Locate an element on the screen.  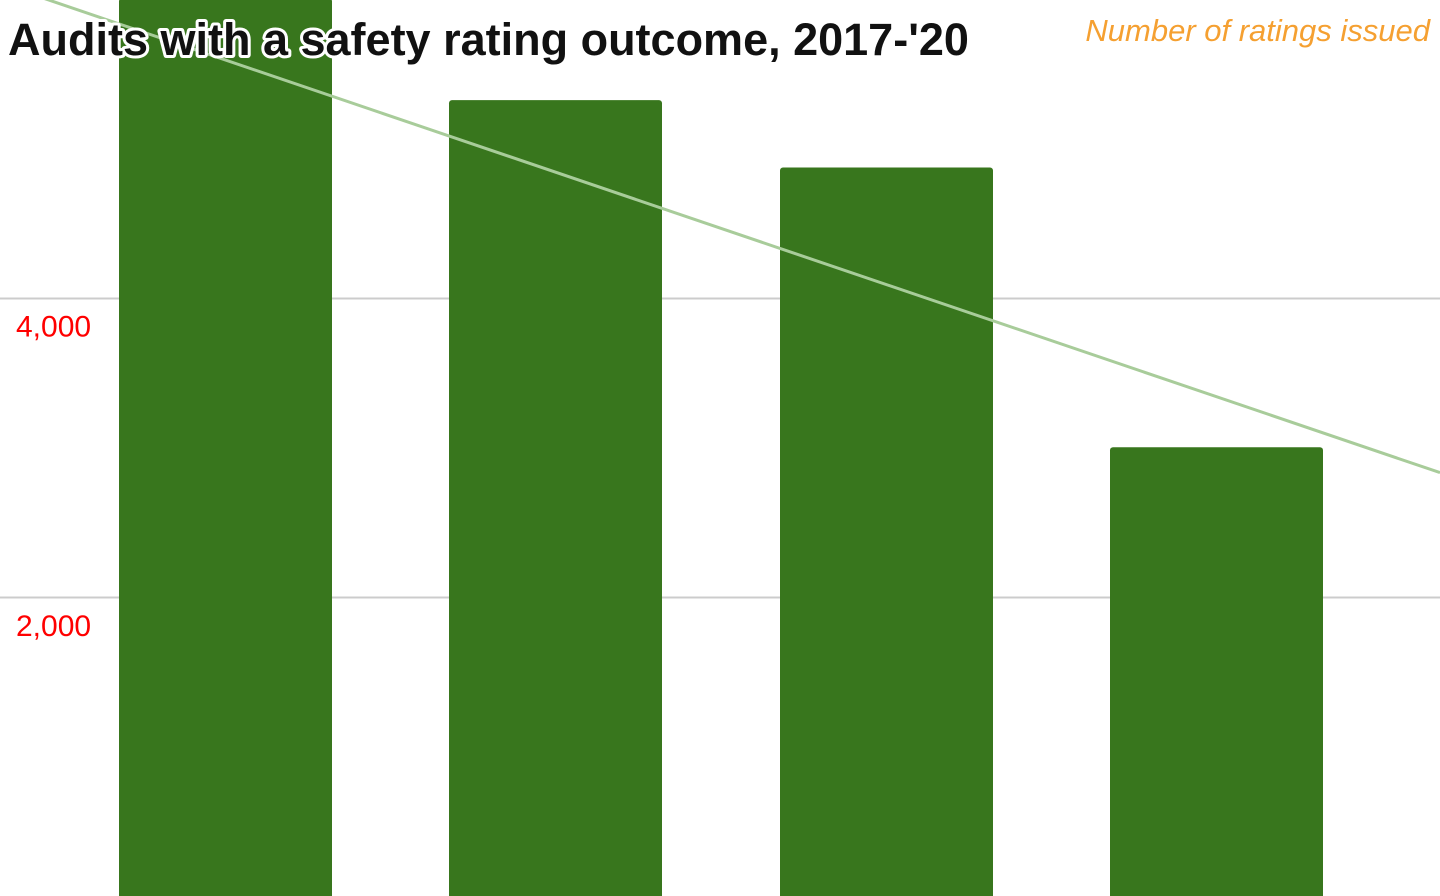
y-tick-label-4000: 4,000 is located at coordinates (53, 327).